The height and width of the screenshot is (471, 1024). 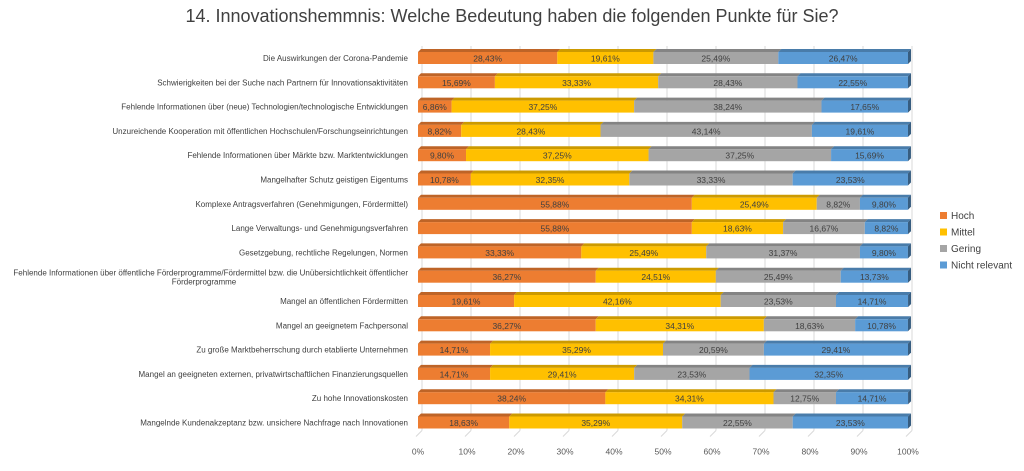 I want to click on category-label-line2: Förderprogramme, so click(x=204, y=282).